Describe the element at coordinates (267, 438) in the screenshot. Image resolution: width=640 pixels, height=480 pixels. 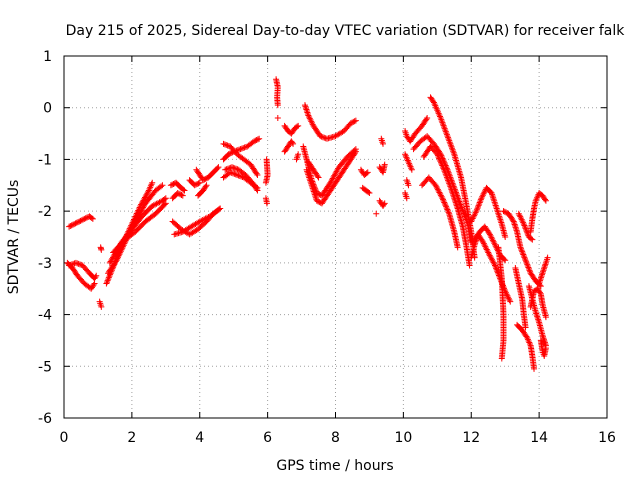
I see `x-tick-label: 6` at that location.